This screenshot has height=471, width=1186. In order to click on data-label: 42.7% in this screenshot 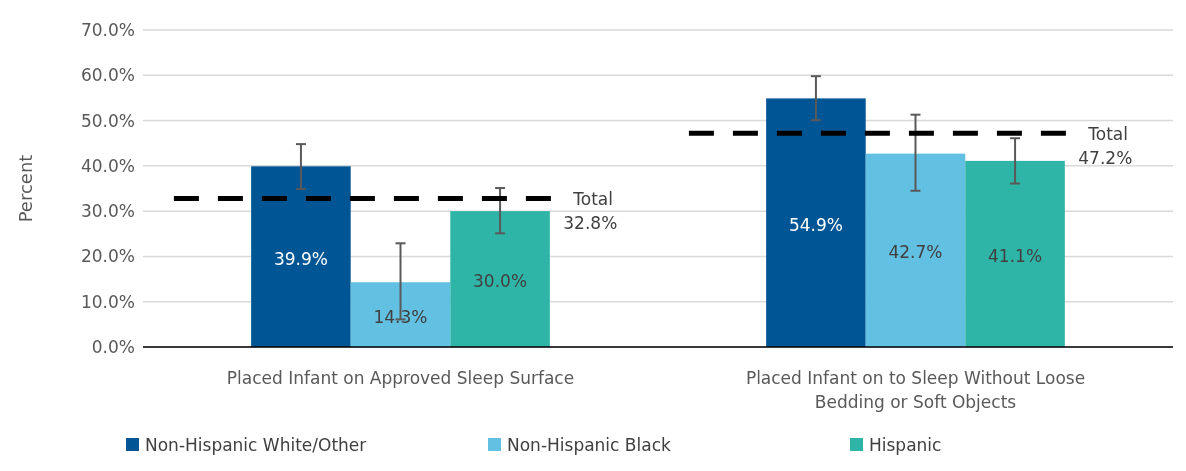, I will do `click(915, 252)`.